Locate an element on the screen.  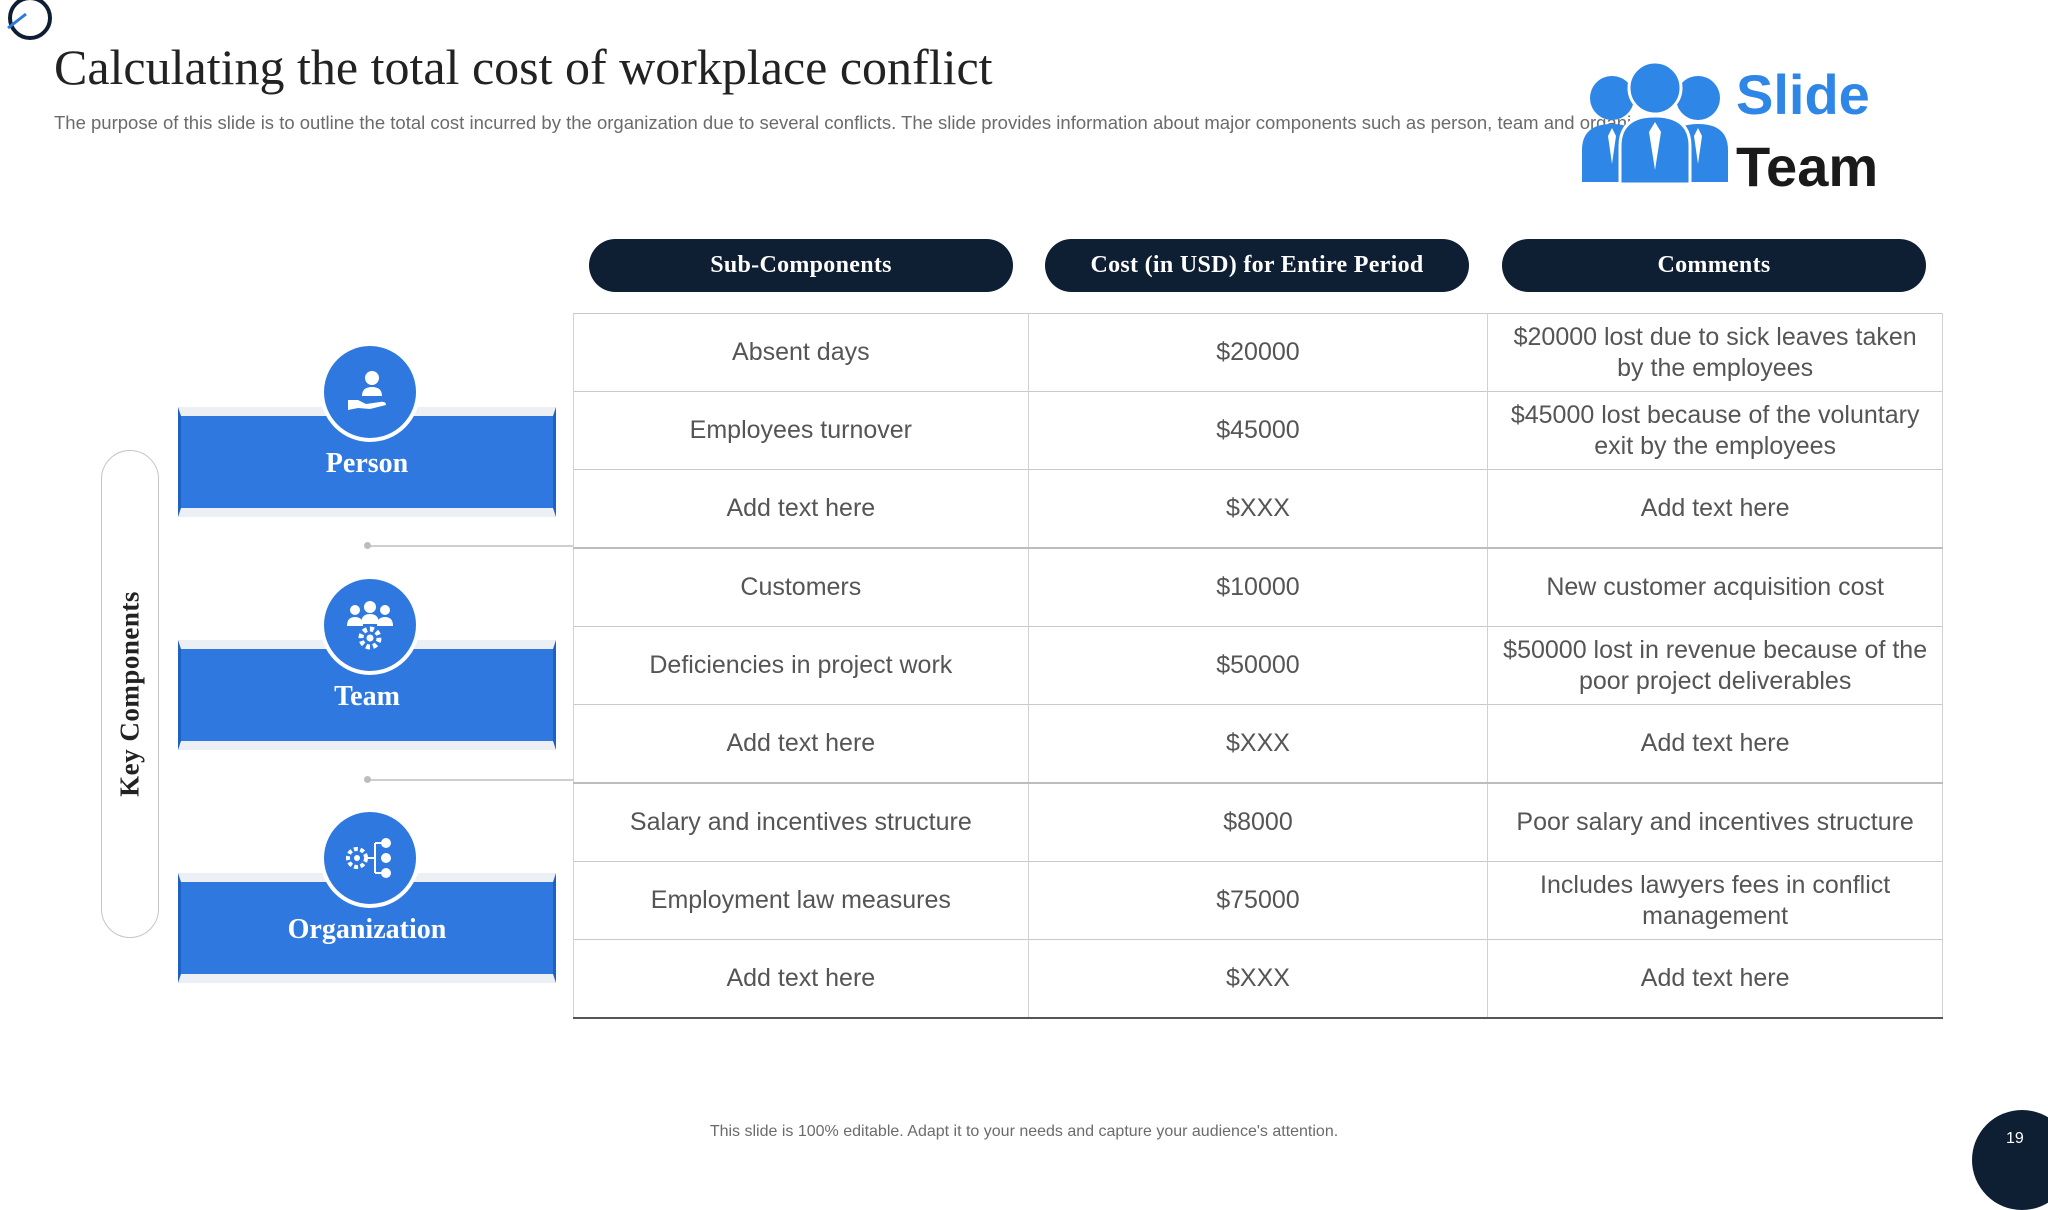
corner-ring-decoration is located at coordinates (29, 20).